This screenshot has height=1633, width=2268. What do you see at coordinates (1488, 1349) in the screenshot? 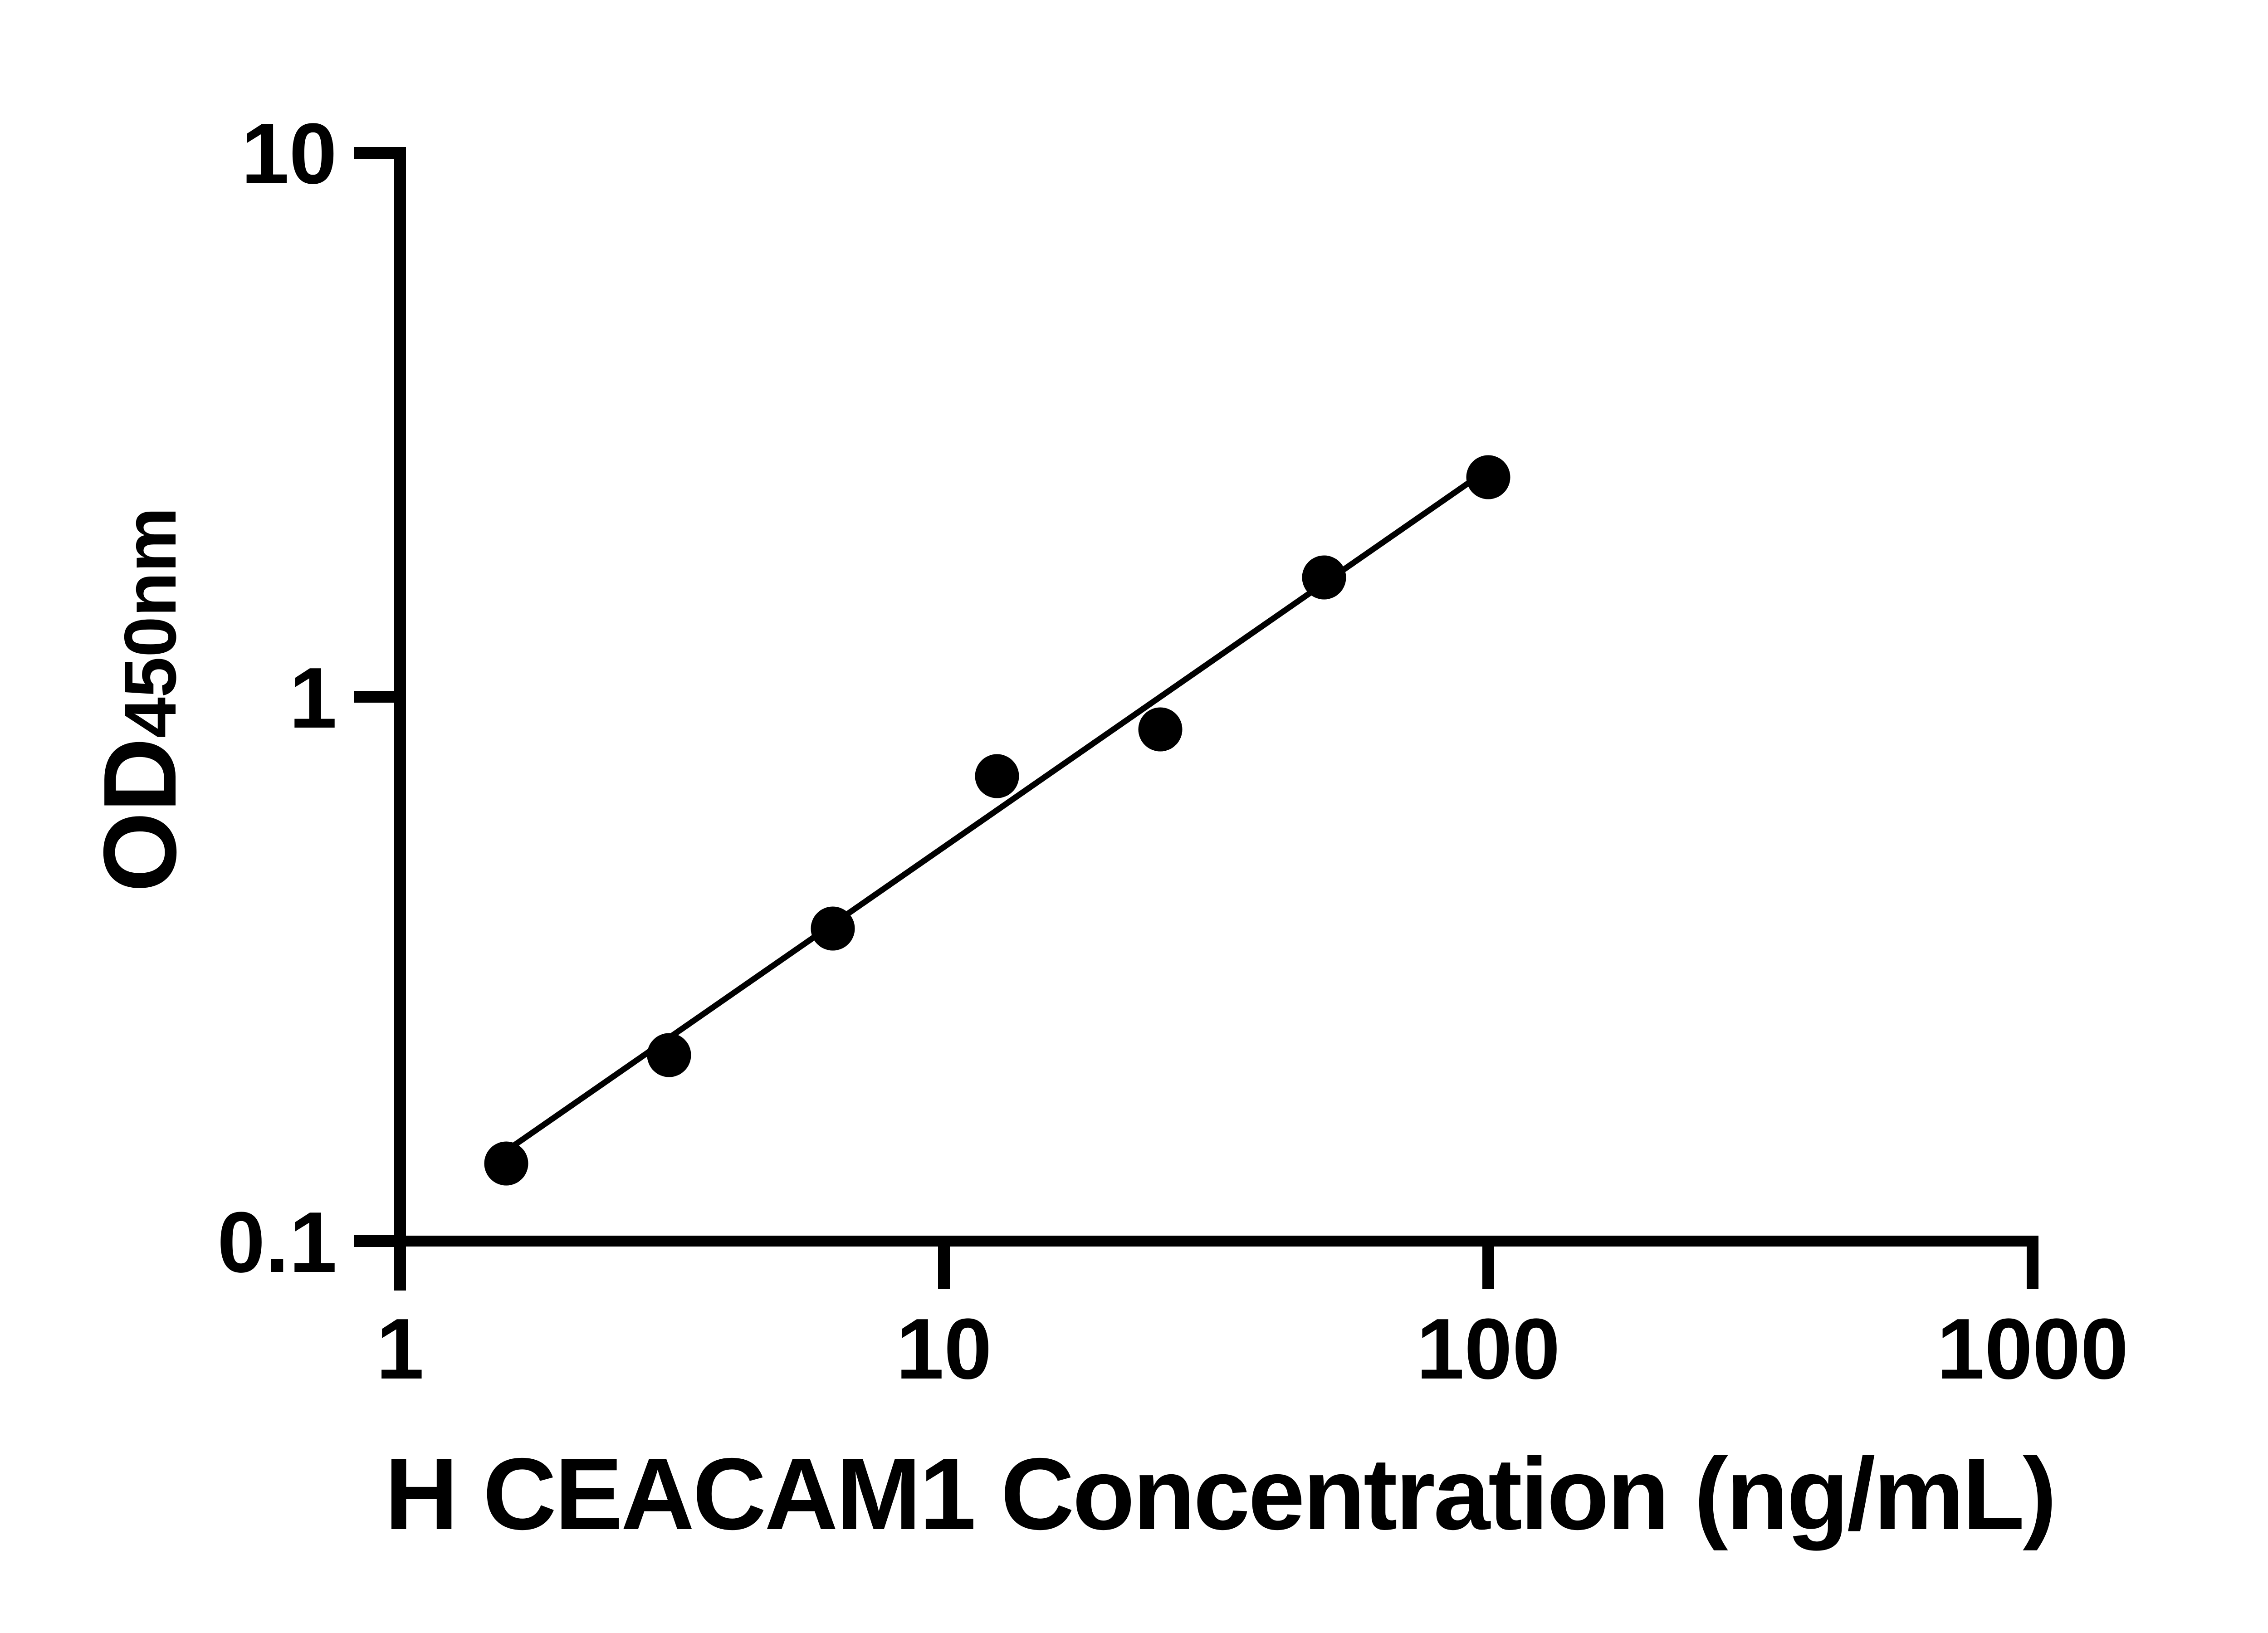
I see `svg-text: 100` at bounding box center [1488, 1349].